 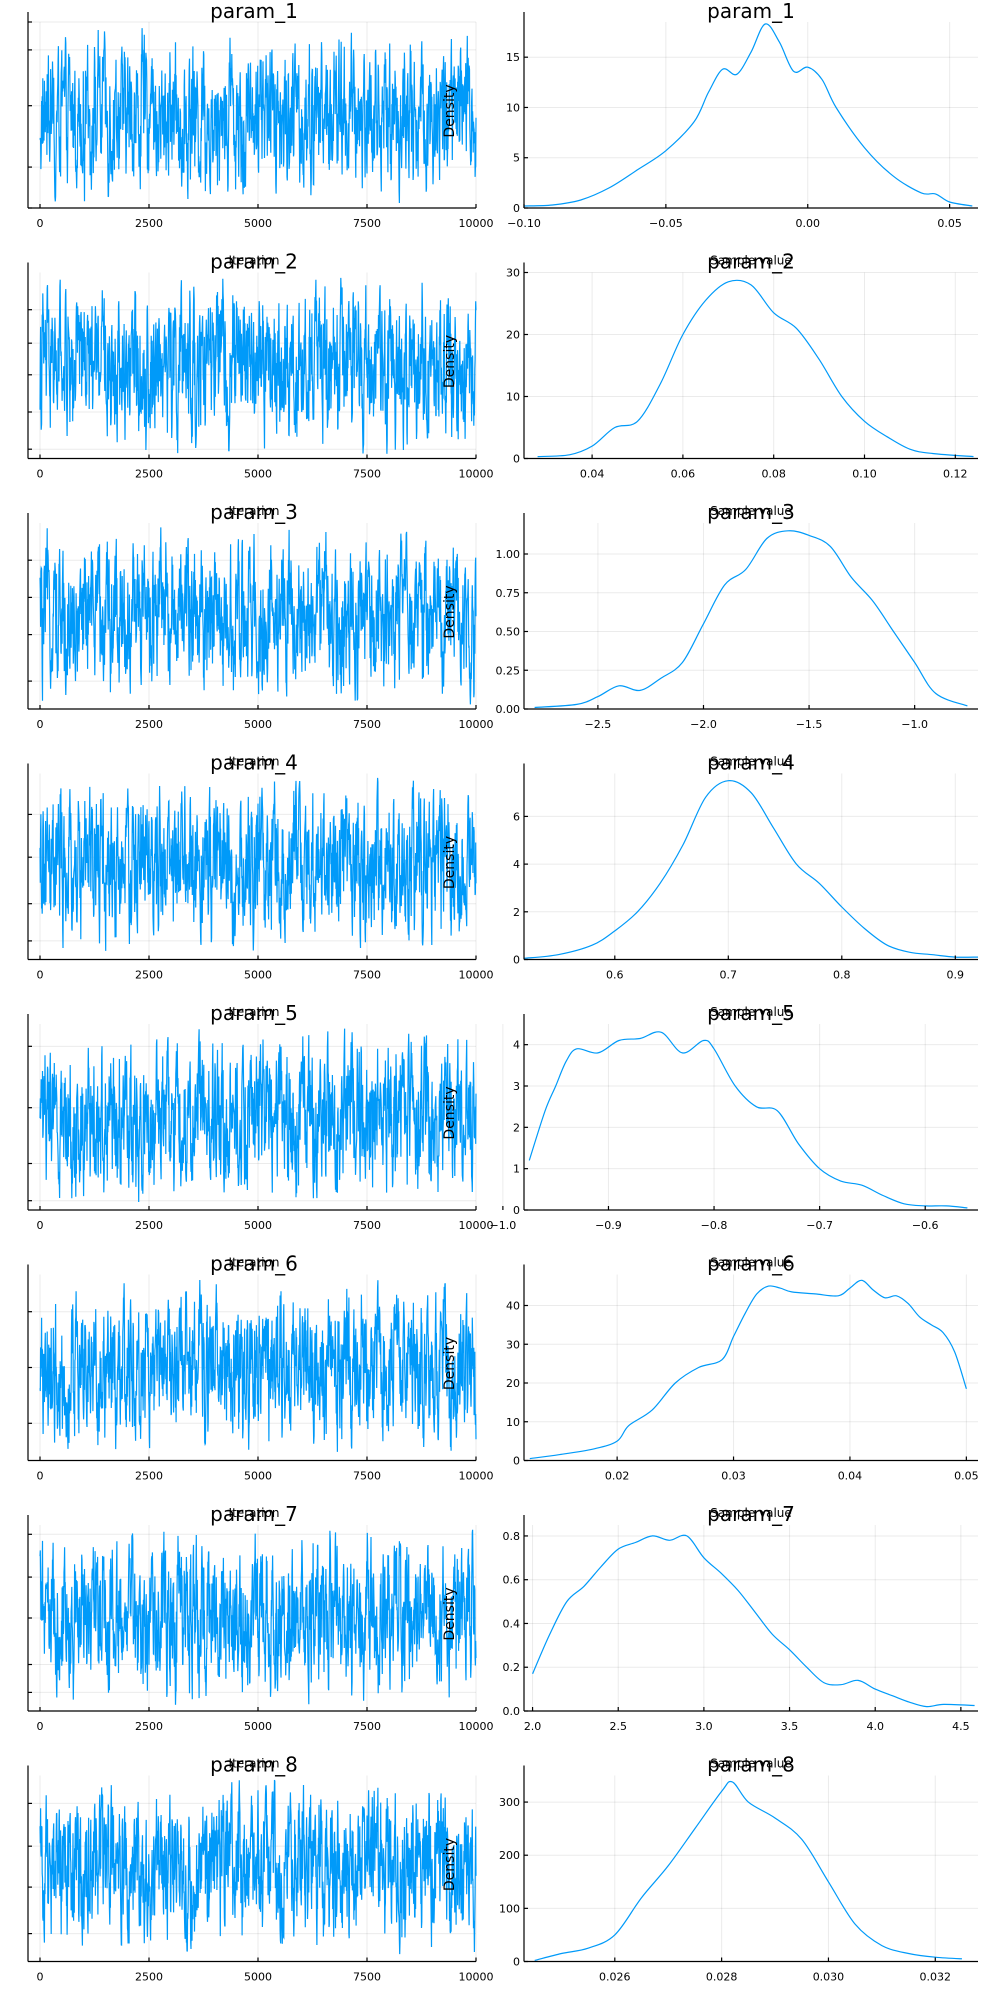 I want to click on density-panel-title: param_3, so click(x=751, y=512).